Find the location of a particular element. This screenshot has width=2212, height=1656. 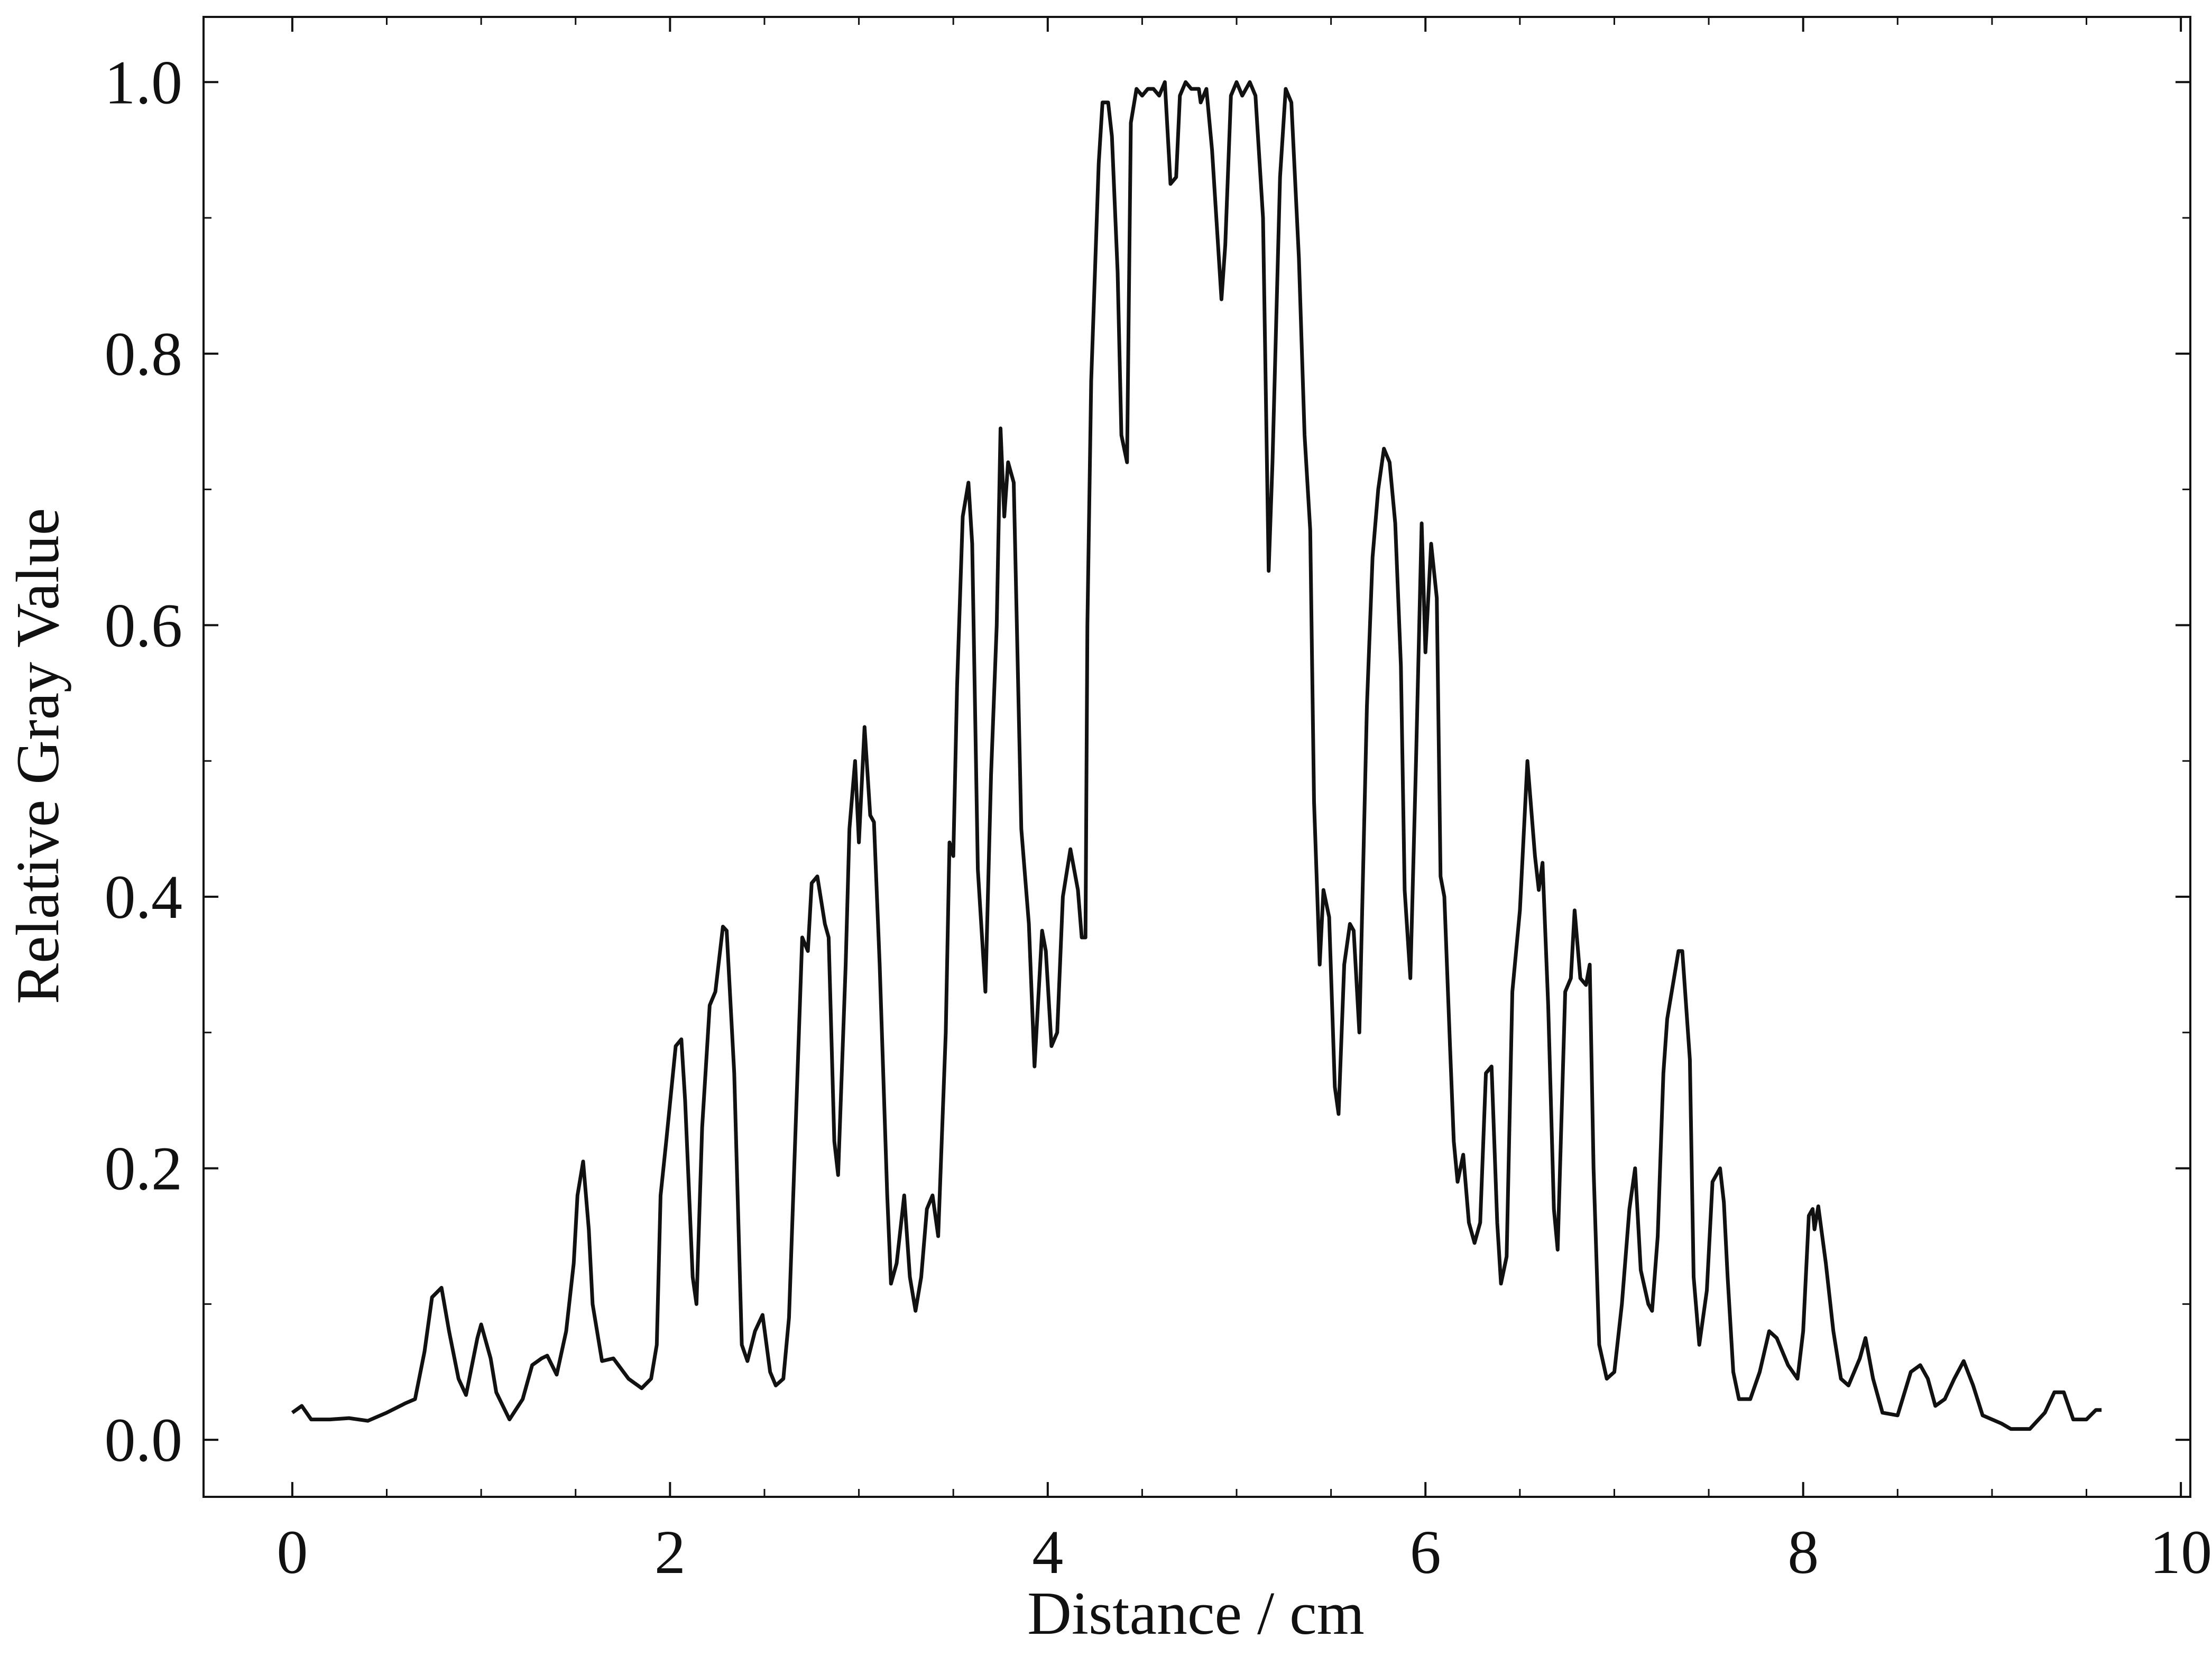

y-tick-label: 0.2 is located at coordinates (144, 1168).